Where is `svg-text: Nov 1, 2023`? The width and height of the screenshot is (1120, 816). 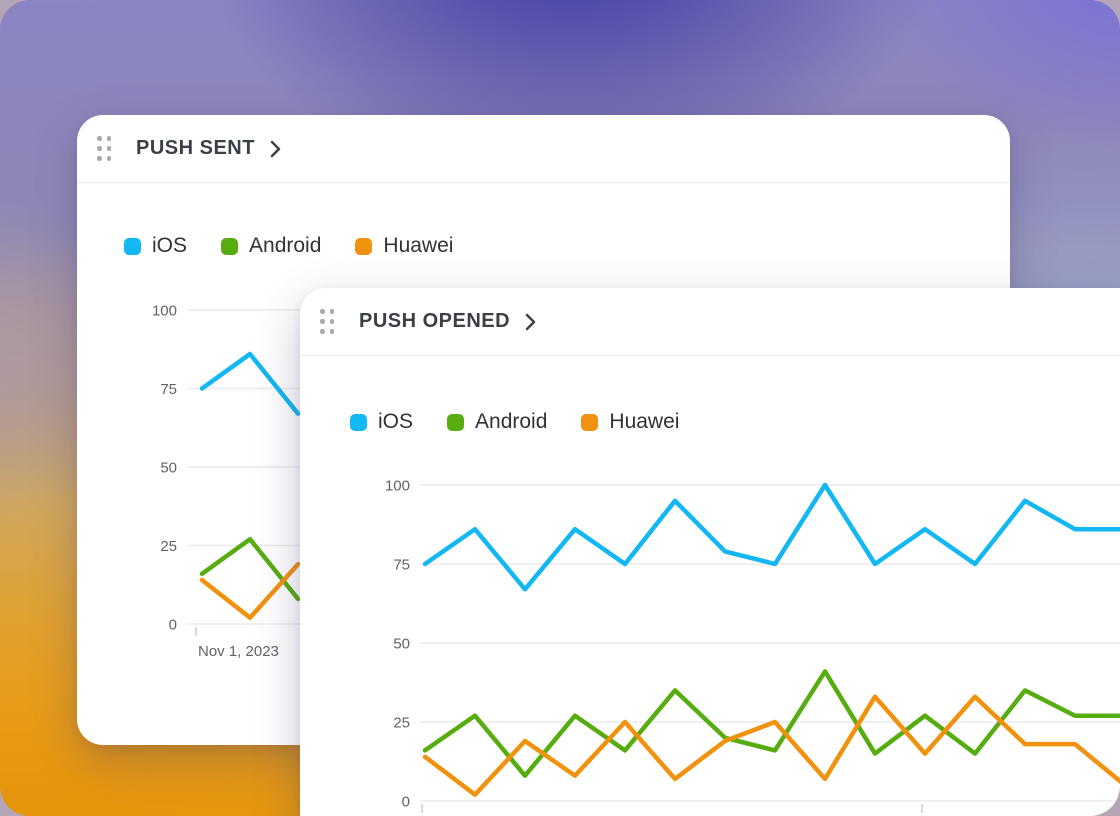 svg-text: Nov 1, 2023 is located at coordinates (238, 651).